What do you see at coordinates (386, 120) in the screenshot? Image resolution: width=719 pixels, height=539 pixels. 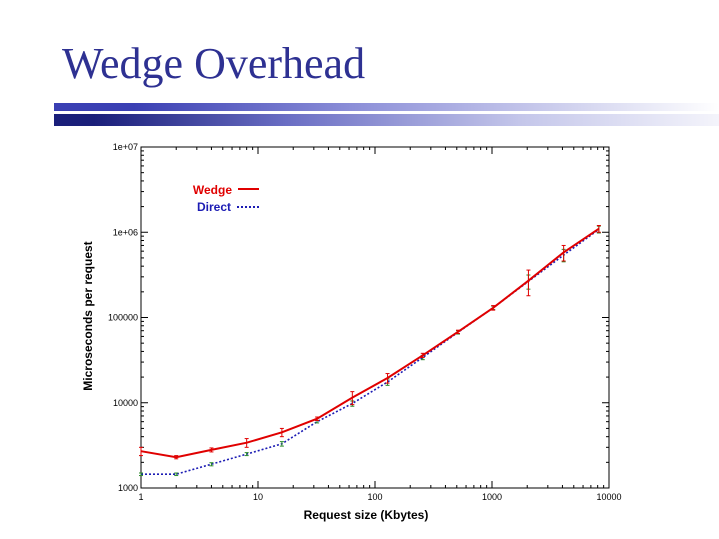 I see `title-gradient-bar` at bounding box center [386, 120].